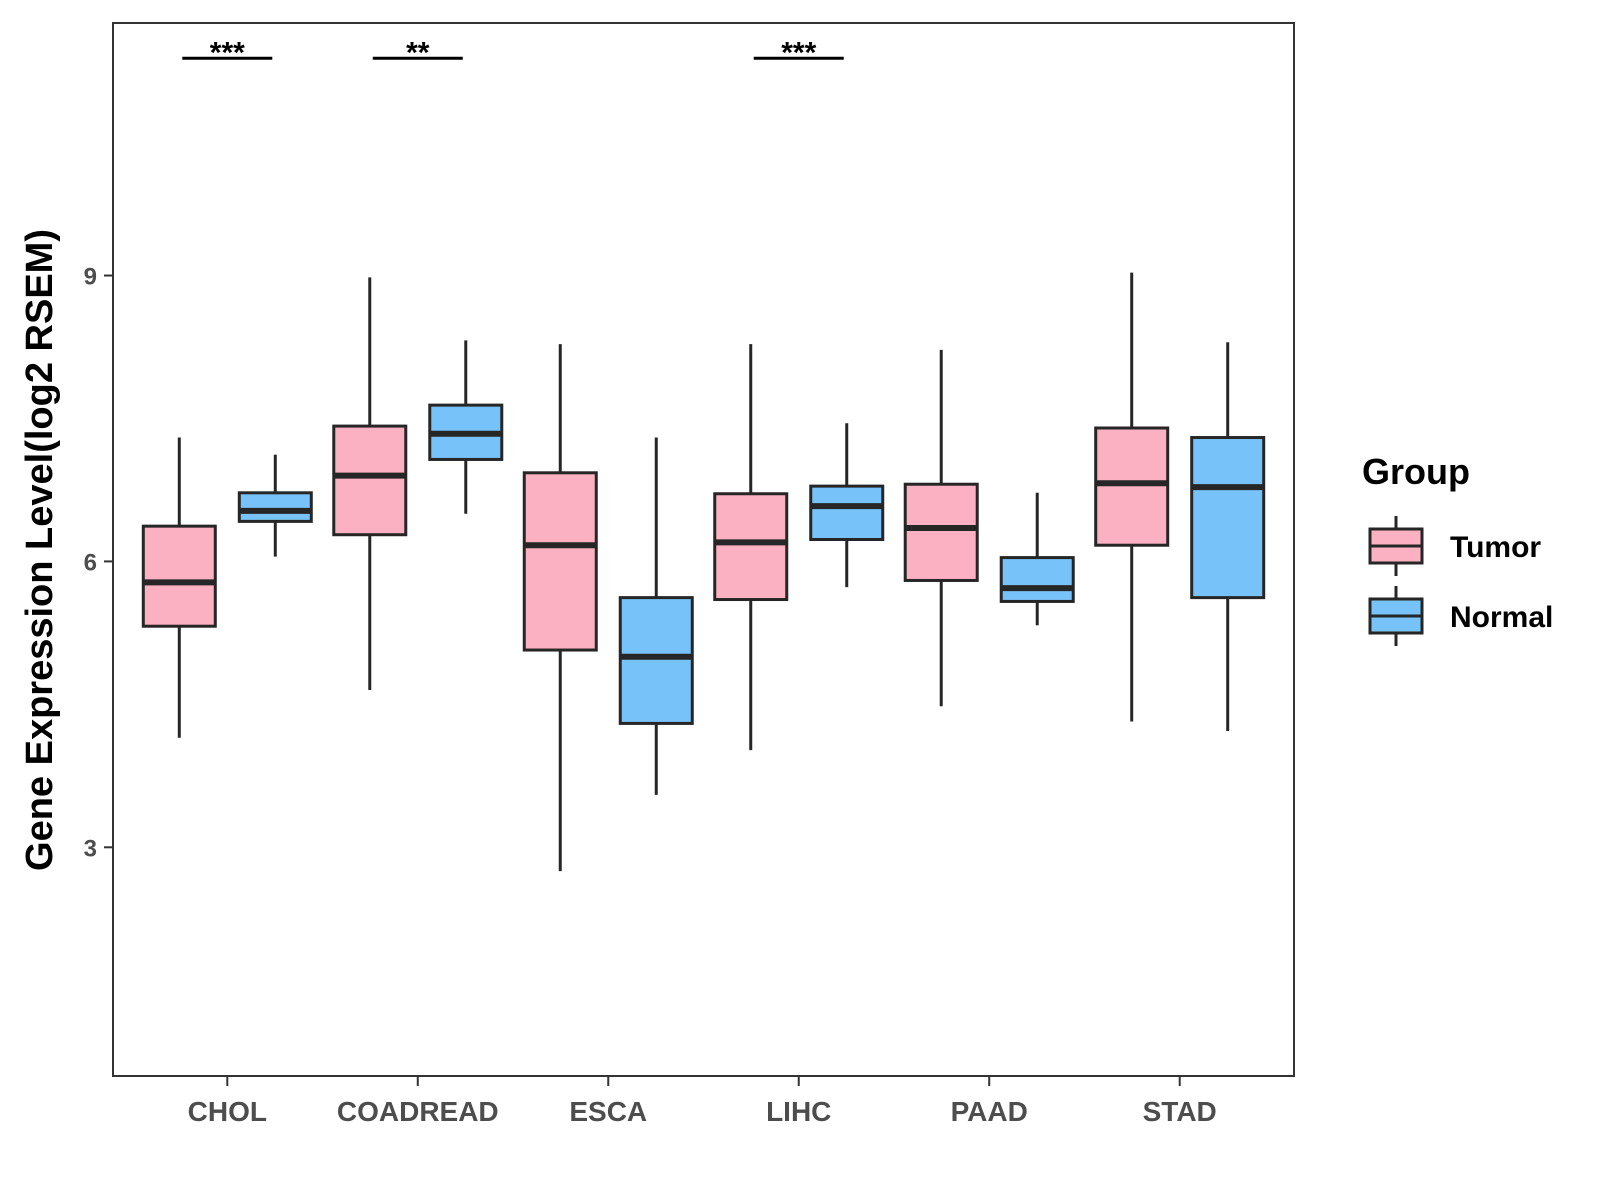  What do you see at coordinates (90, 848) in the screenshot?
I see `y-tick-label: 3` at bounding box center [90, 848].